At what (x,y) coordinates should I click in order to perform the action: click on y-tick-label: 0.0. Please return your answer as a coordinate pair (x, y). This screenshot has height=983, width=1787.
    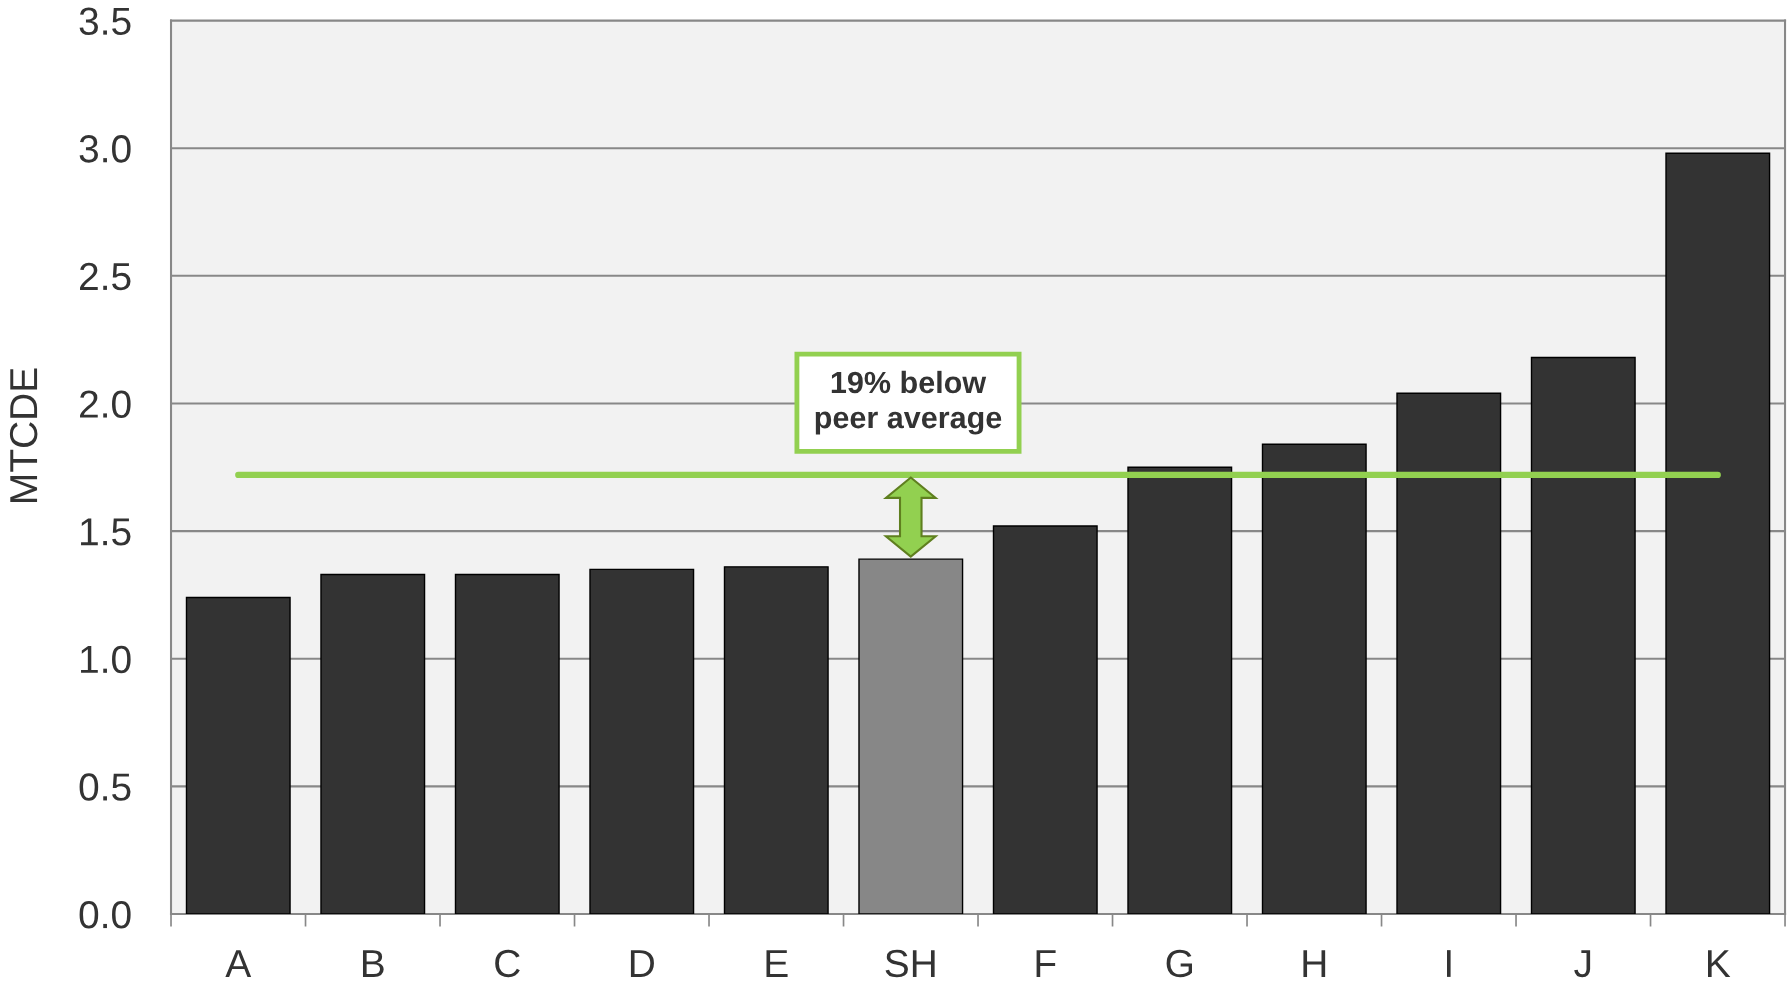
    Looking at the image, I should click on (105, 914).